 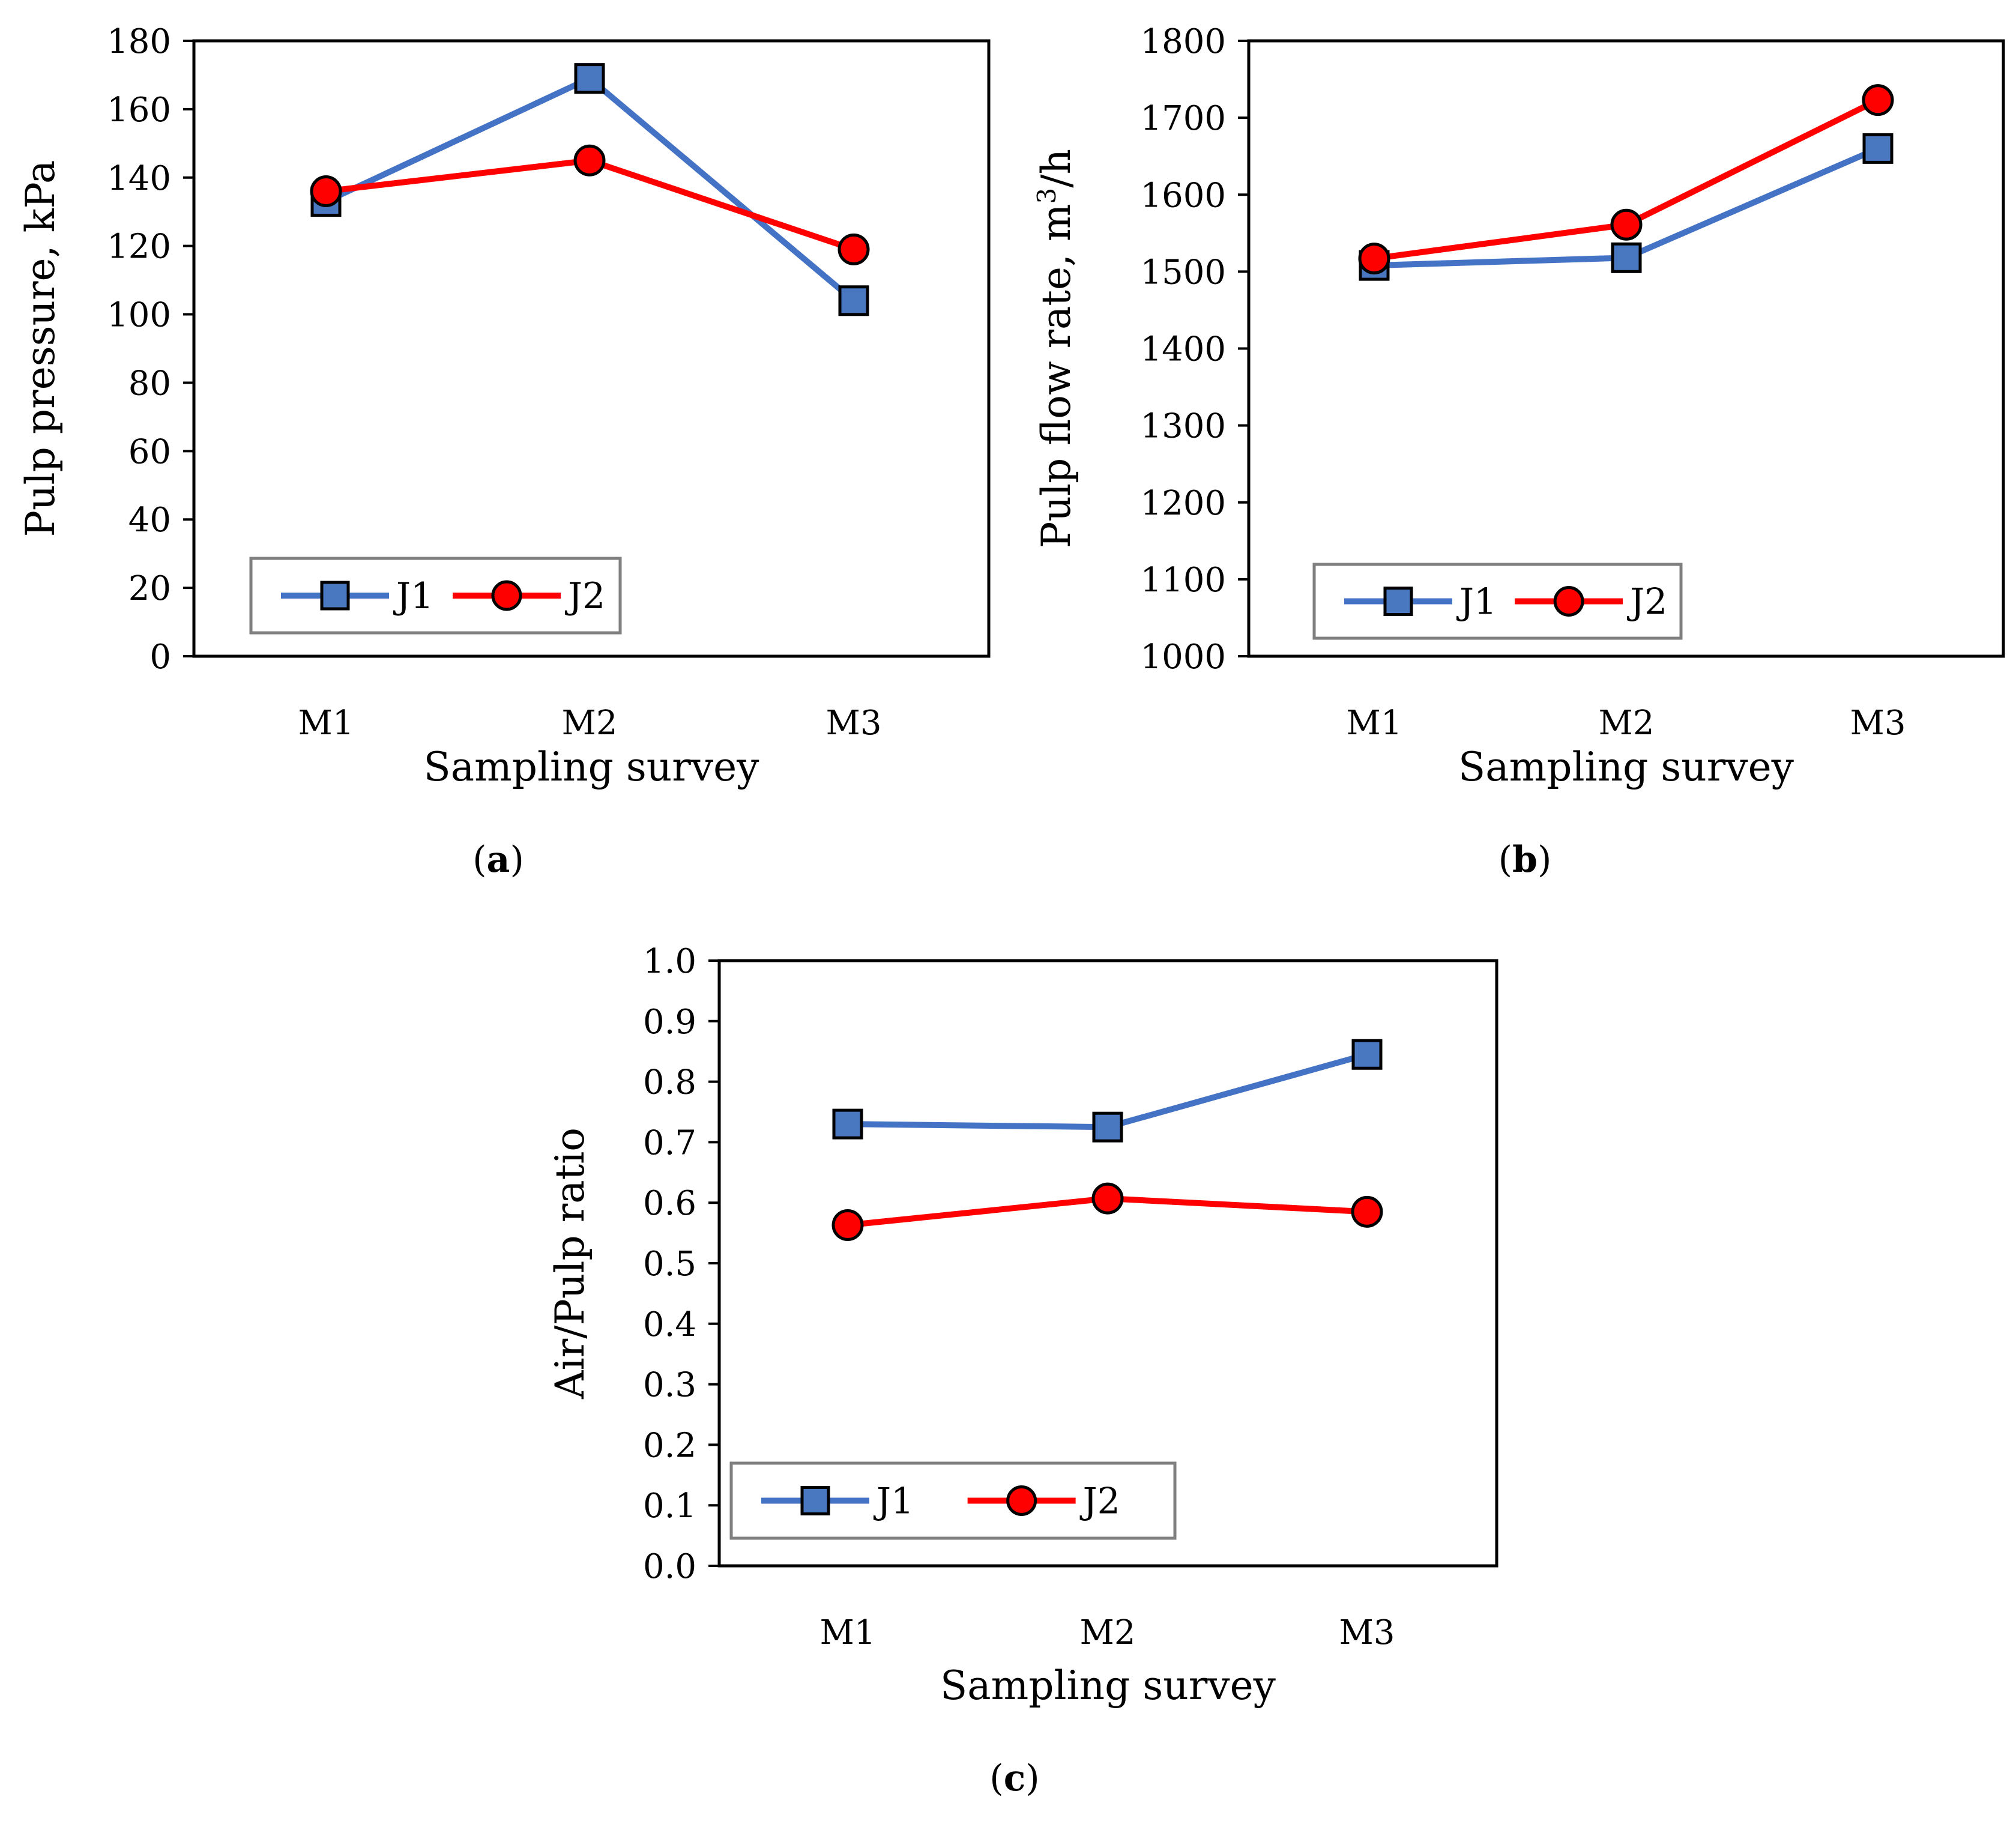 I want to click on y-tick-label: 0.3, so click(x=670, y=1385).